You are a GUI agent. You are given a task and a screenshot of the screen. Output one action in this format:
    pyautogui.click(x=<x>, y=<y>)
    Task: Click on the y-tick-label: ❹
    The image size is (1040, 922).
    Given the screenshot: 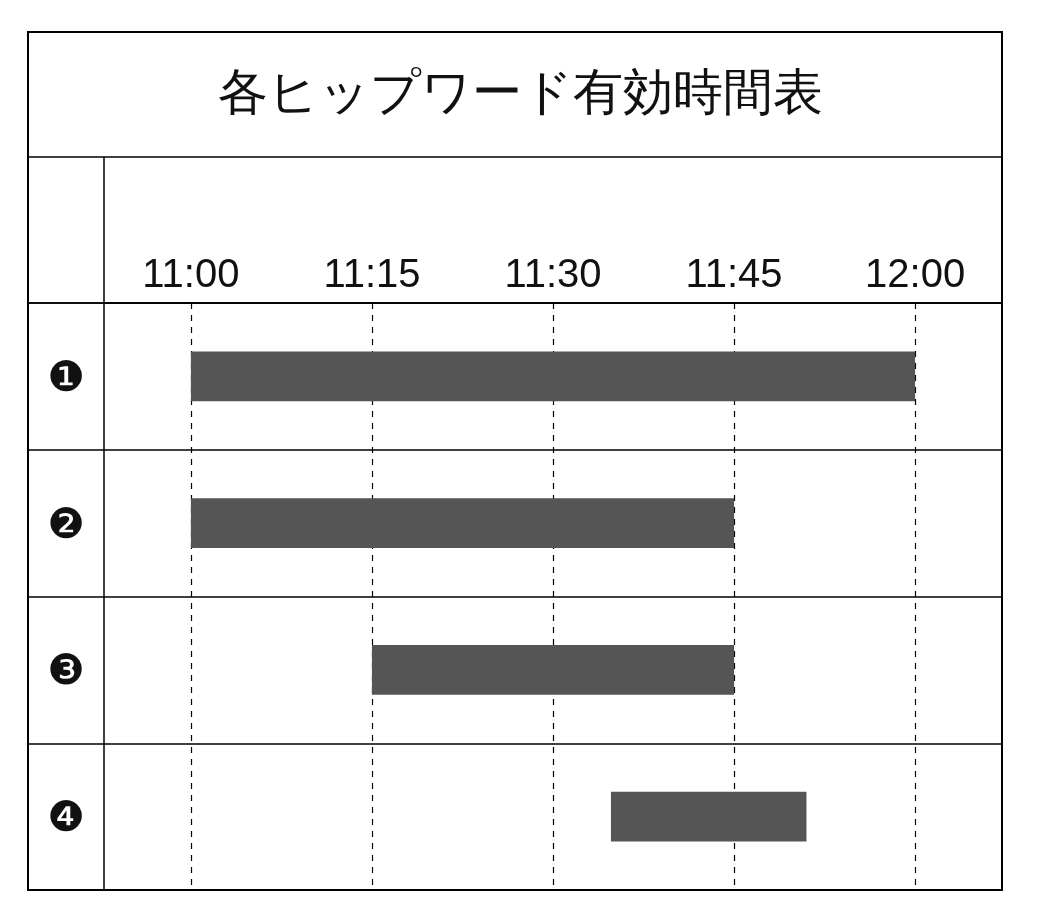 What is the action you would take?
    pyautogui.click(x=66, y=817)
    